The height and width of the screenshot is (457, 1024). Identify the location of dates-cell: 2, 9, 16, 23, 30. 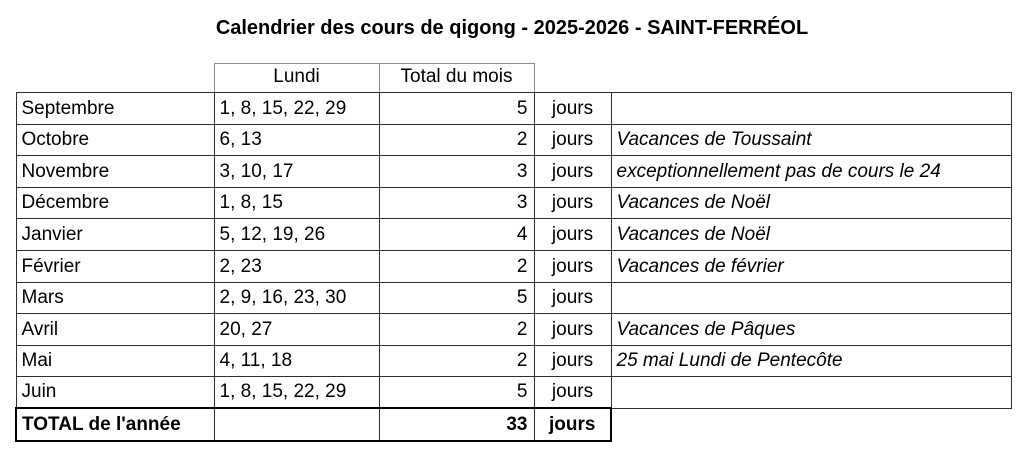
(296, 298).